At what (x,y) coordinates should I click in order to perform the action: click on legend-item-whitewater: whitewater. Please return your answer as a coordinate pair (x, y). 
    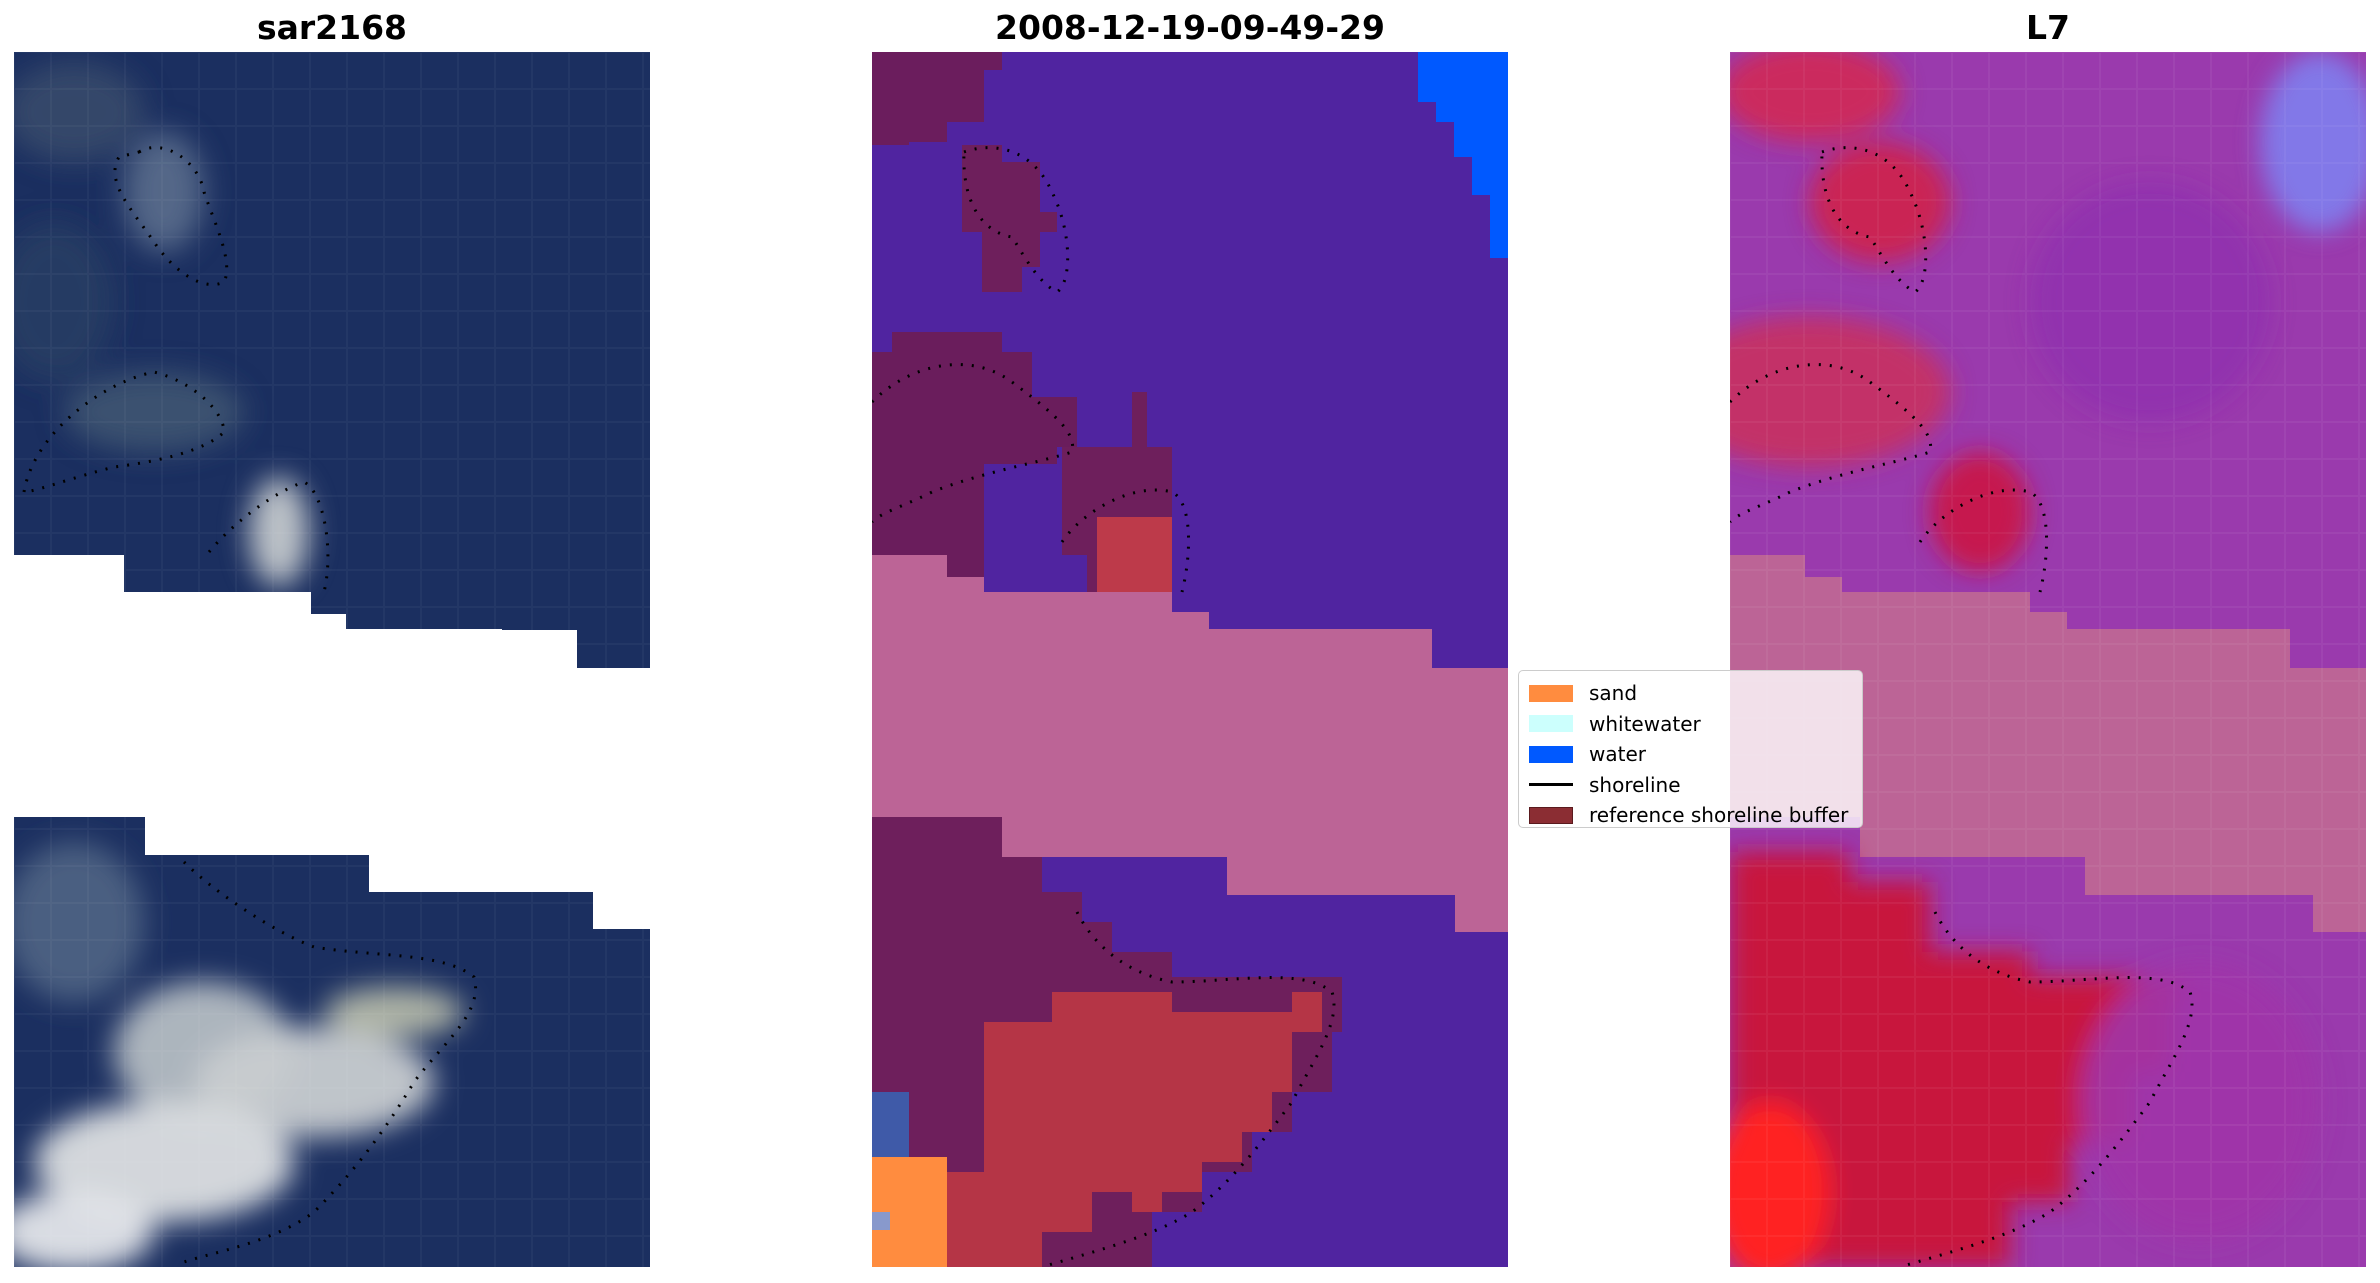
    Looking at the image, I should click on (1690, 724).